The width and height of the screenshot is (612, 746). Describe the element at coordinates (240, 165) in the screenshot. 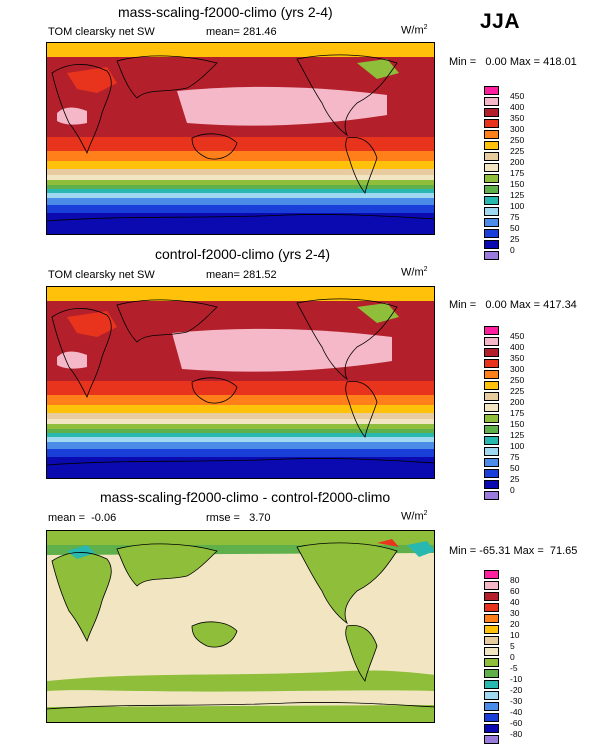

I see `band-1-g` at that location.